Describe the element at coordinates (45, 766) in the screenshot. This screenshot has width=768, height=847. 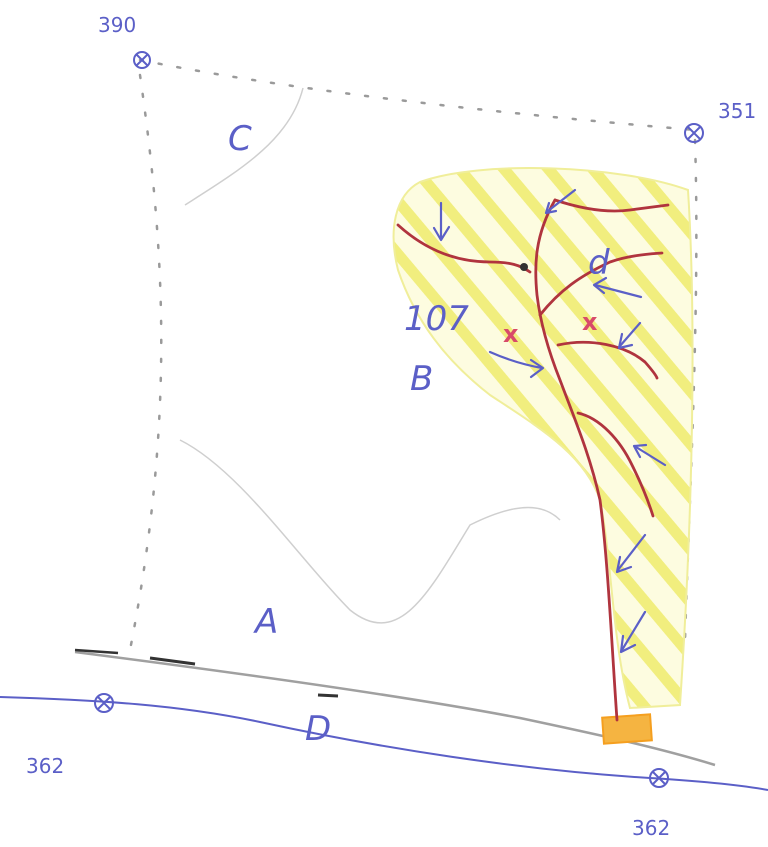
I see `elevation-bottom-left: 362` at that location.